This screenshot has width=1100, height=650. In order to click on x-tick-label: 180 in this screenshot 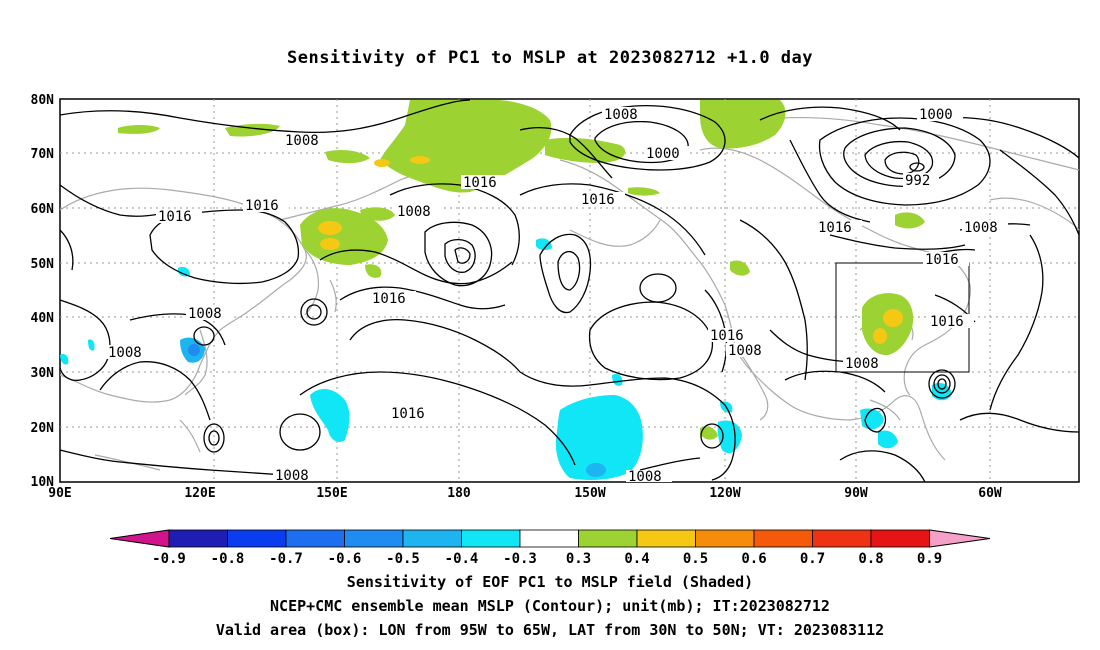, I will do `click(459, 493)`.